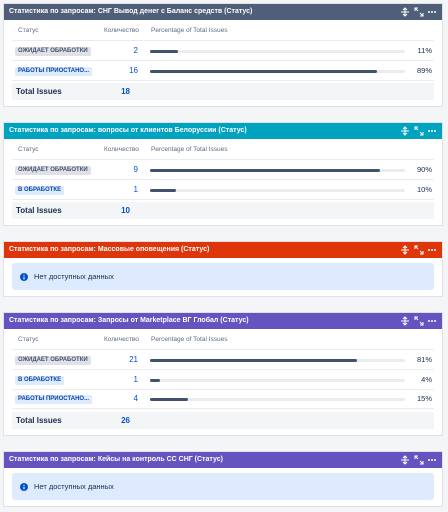 The width and height of the screenshot is (448, 512). I want to click on percent-label: 15%, so click(424, 398).